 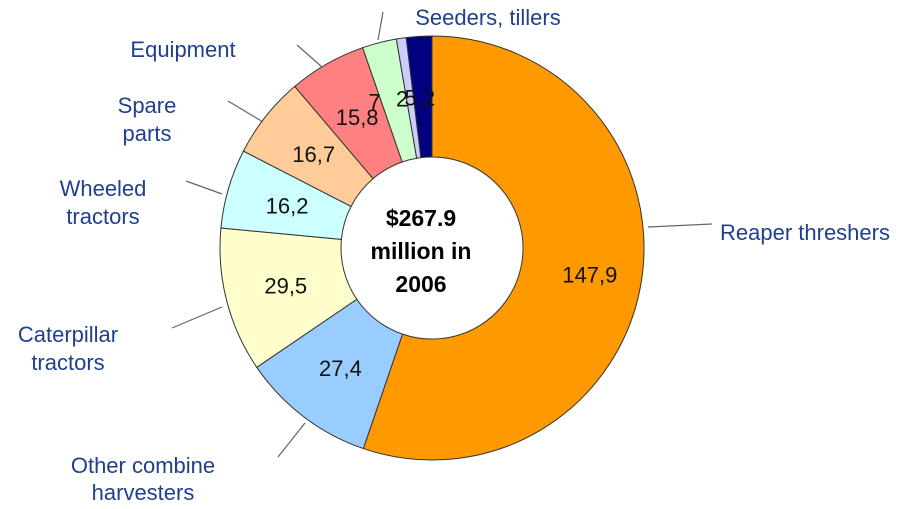 I want to click on value-label-other-combine-harvesters: 27,4, so click(x=340, y=368).